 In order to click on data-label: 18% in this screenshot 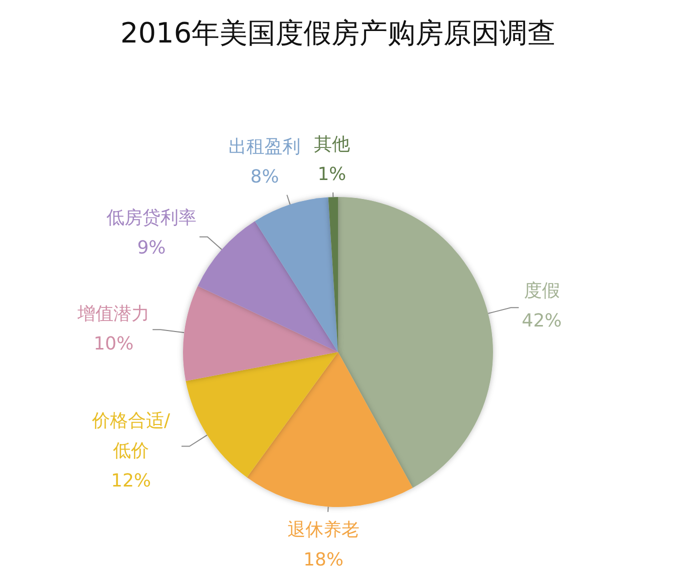, I will do `click(323, 559)`.